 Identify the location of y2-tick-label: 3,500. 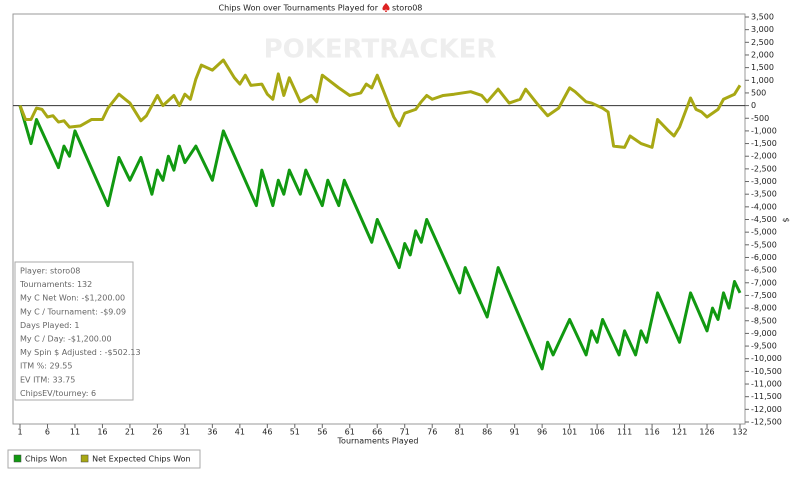
(762, 17).